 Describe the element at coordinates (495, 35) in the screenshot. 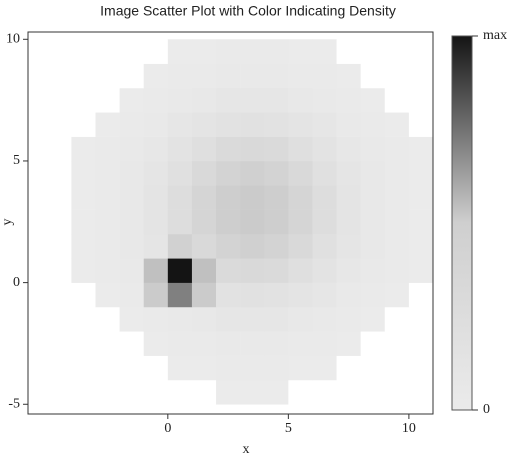

I see `colorbar-tick-label: max` at that location.